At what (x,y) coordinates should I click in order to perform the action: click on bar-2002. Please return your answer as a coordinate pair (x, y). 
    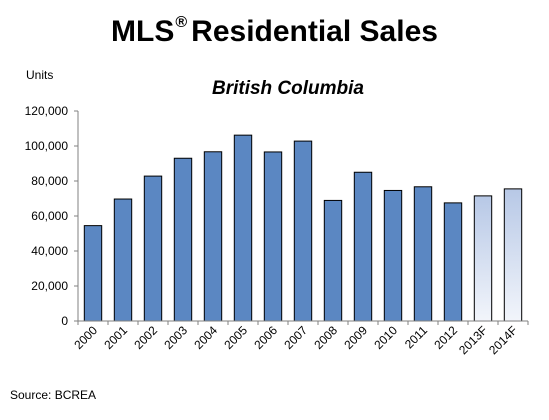
    Looking at the image, I should click on (153, 248).